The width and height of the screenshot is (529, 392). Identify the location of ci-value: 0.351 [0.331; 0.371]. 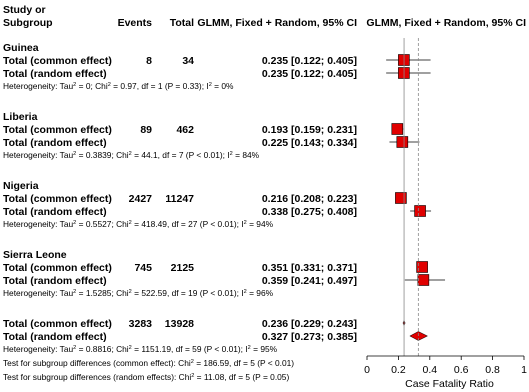
(309, 268).